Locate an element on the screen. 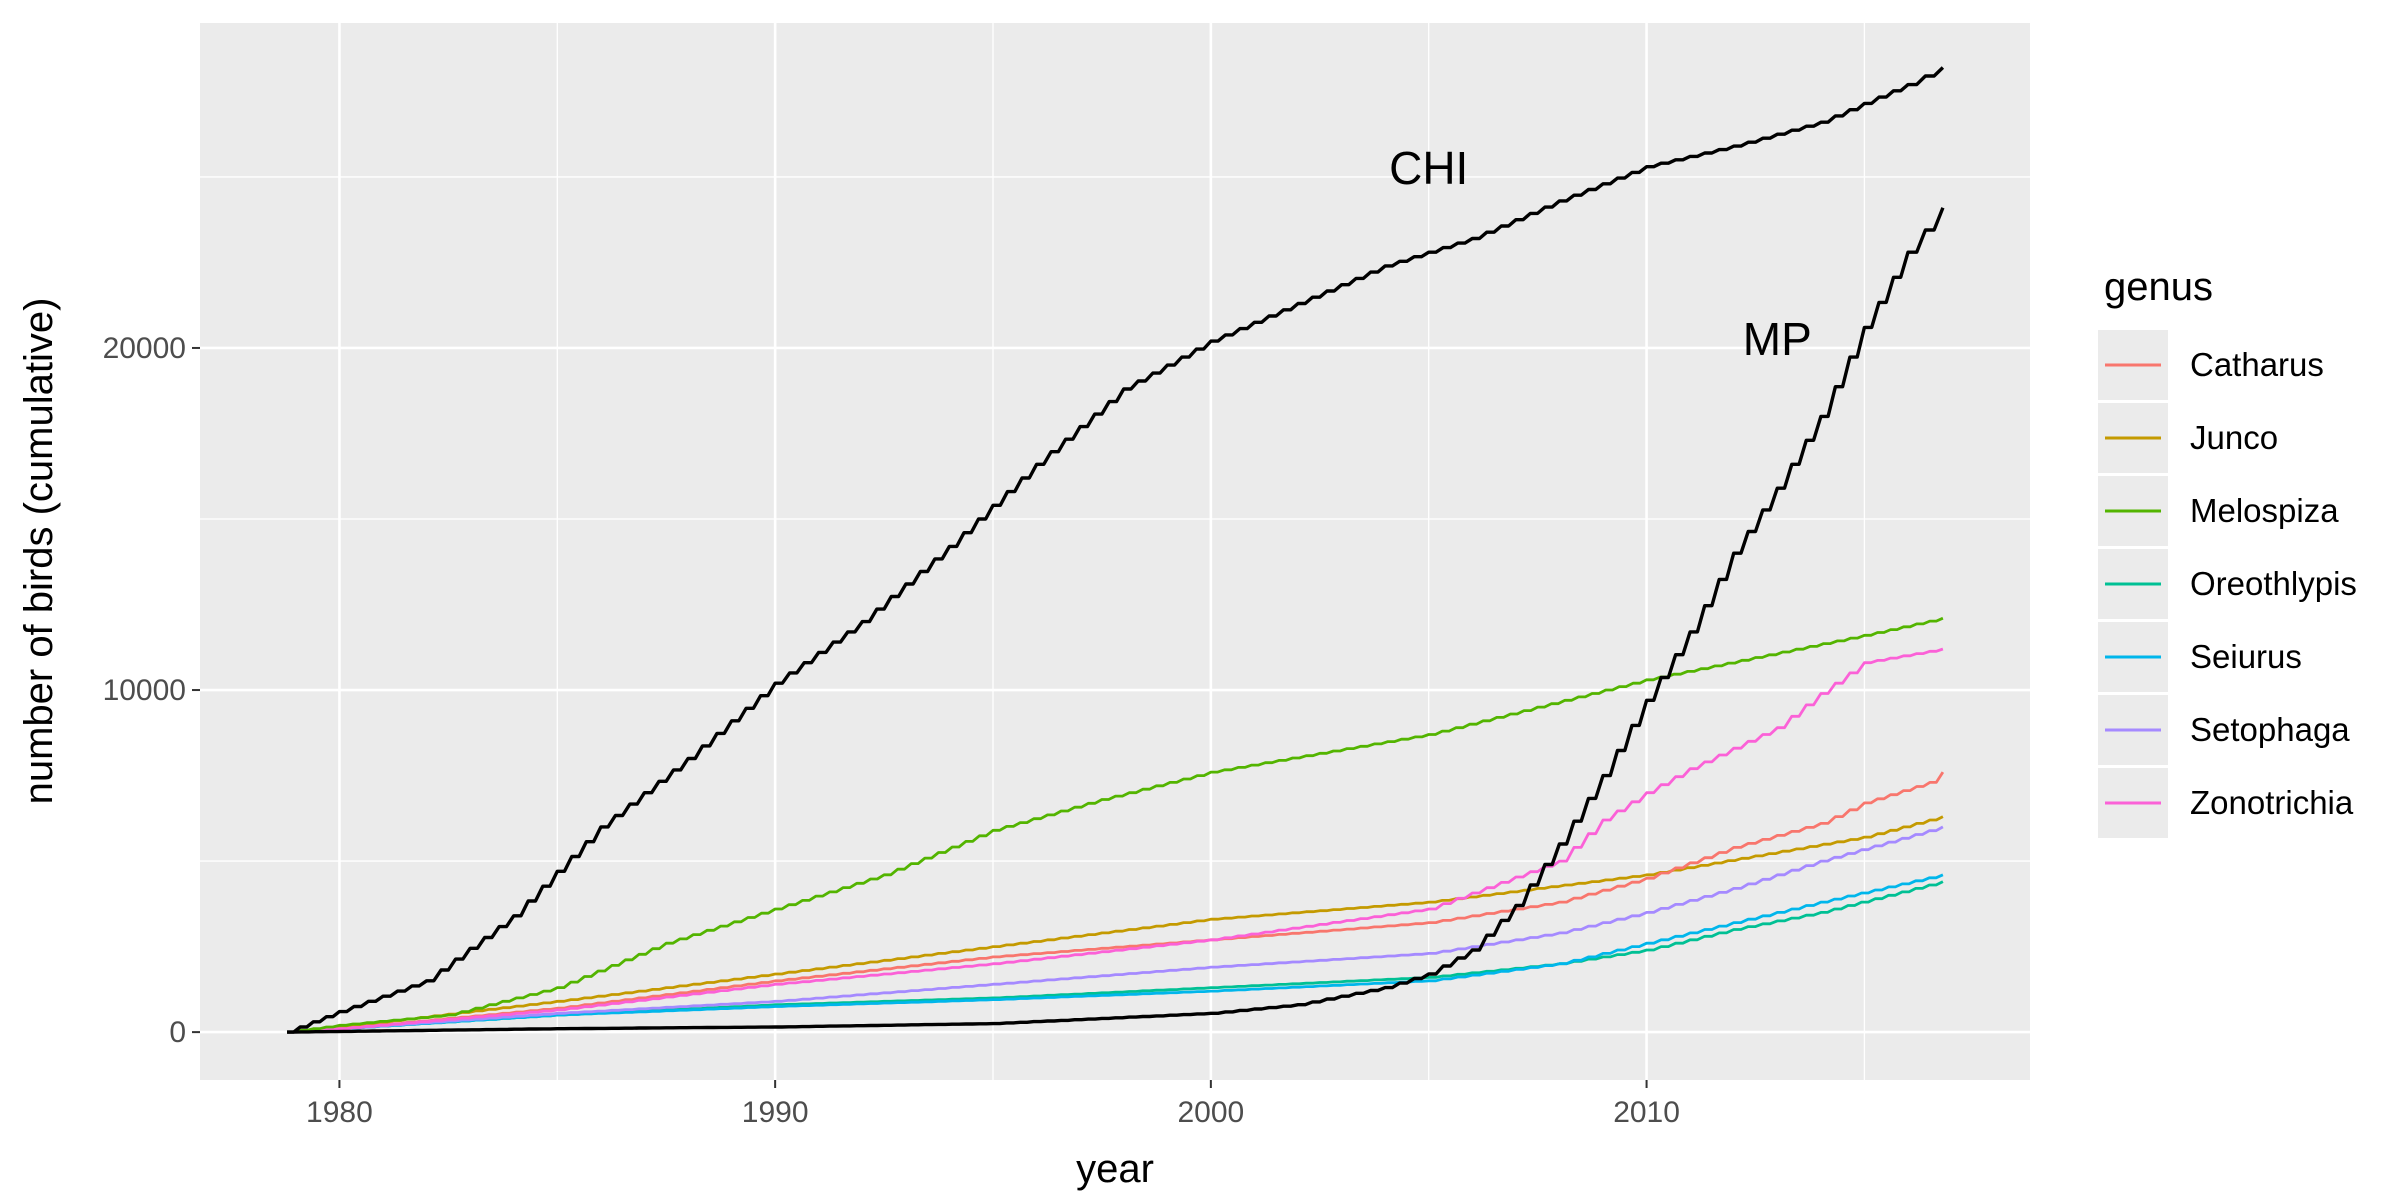 Image resolution: width=2400 pixels, height=1200 pixels. y-tick-label: 10000 is located at coordinates (144, 690).